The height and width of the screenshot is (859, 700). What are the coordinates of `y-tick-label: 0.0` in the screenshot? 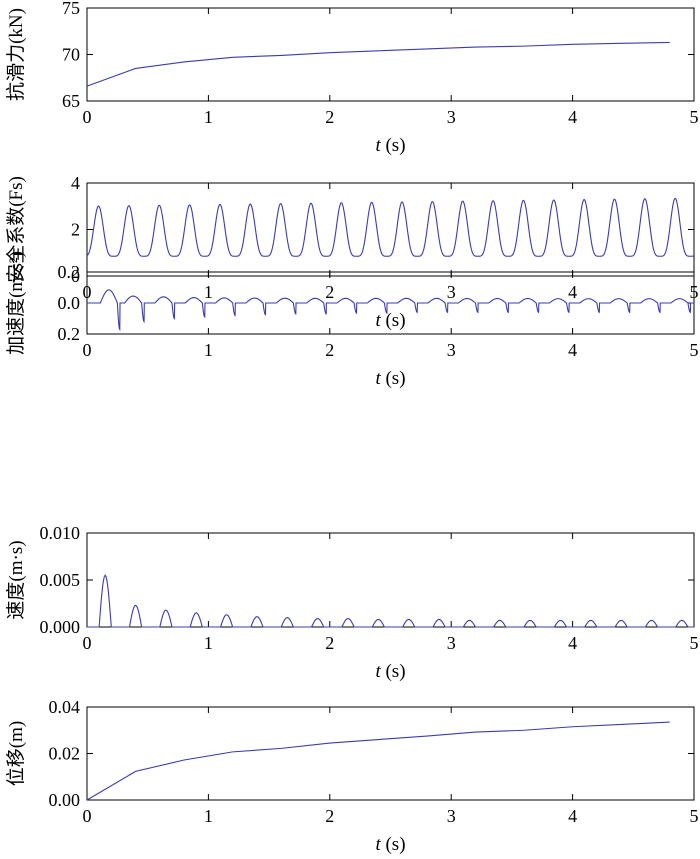 It's located at (69, 303).